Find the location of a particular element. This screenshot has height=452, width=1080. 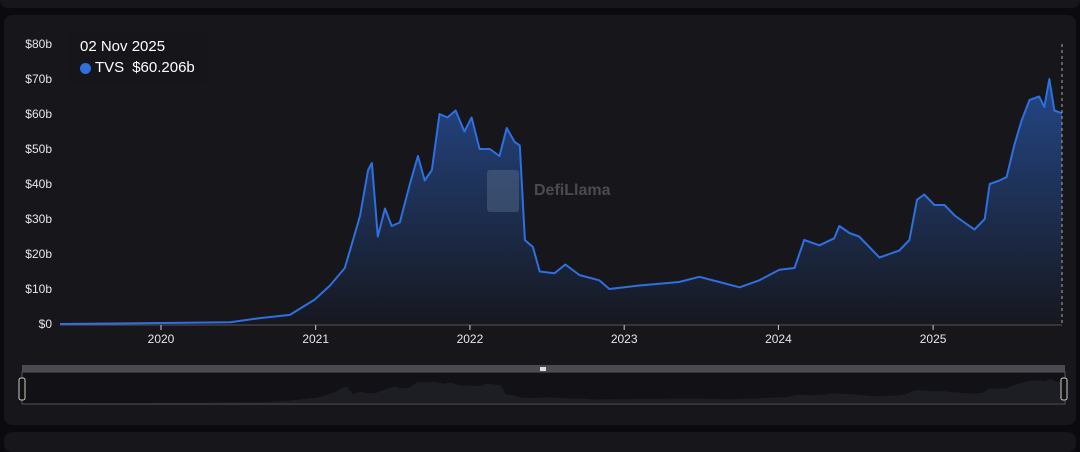

y-tick-label: $40b is located at coordinates (38, 184).